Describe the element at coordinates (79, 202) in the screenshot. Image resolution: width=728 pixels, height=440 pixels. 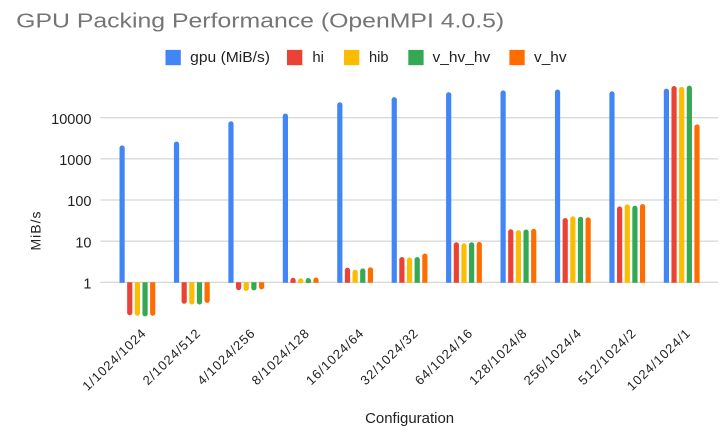
I see `svg-text: 100` at that location.